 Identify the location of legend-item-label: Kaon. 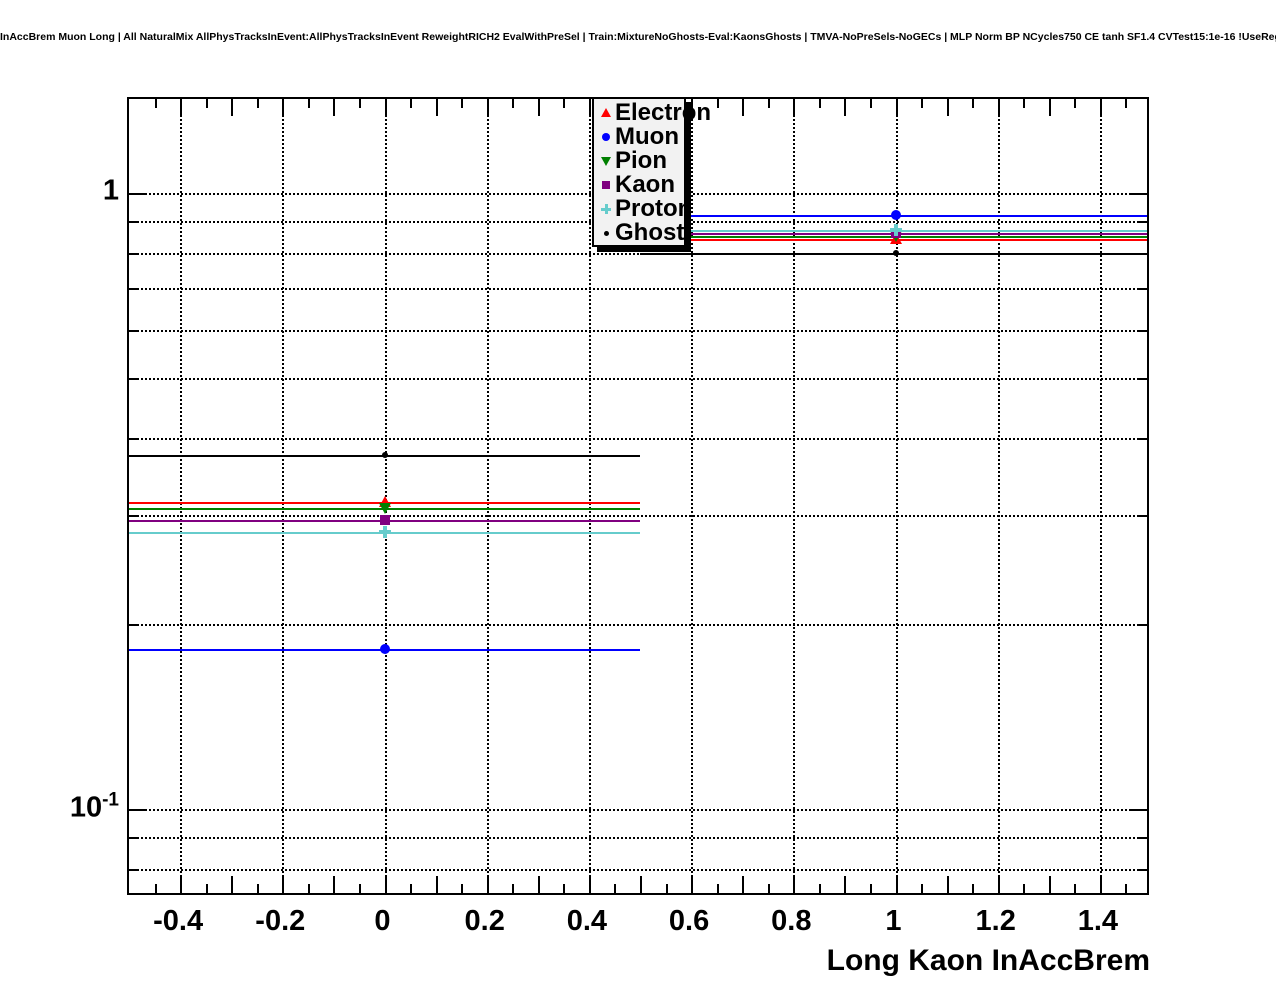
(645, 184).